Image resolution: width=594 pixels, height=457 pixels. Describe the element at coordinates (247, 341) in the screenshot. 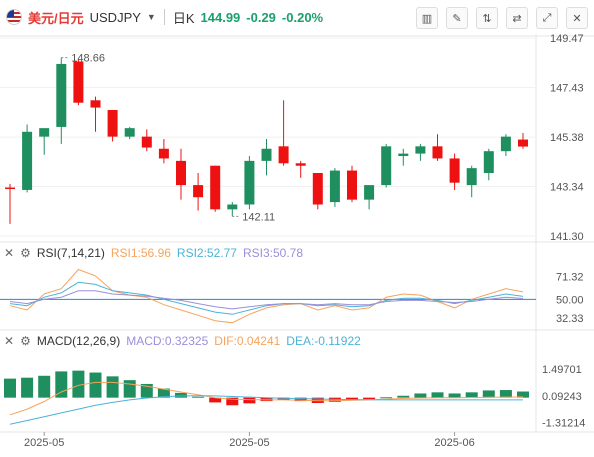

I see `dif-value: DIF:0.04241` at that location.